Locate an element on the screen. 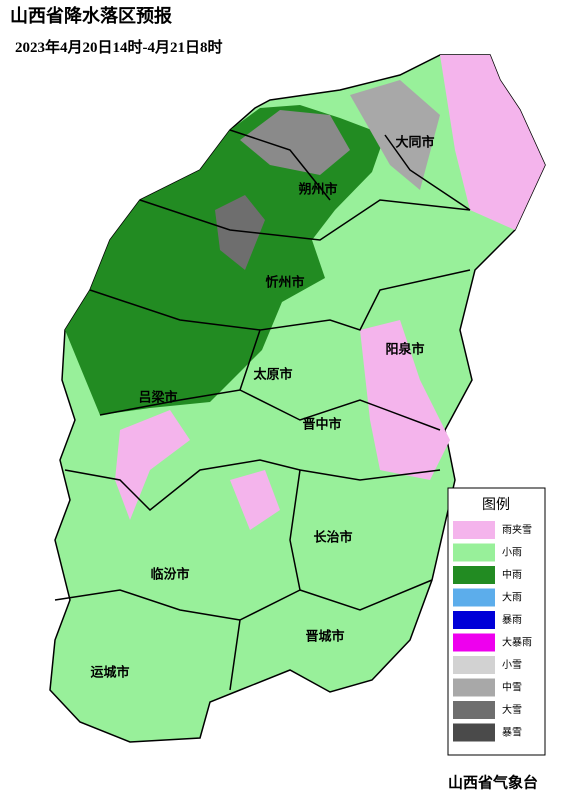 The image size is (562, 800). legend-label: 雨夹雪 is located at coordinates (517, 529).